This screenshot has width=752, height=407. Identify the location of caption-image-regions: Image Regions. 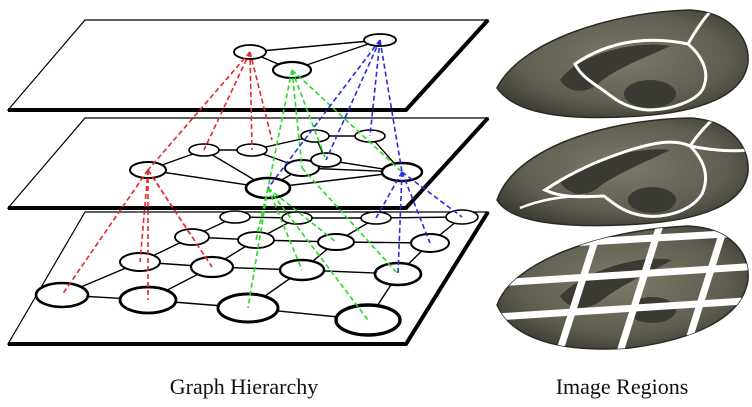
(622, 386).